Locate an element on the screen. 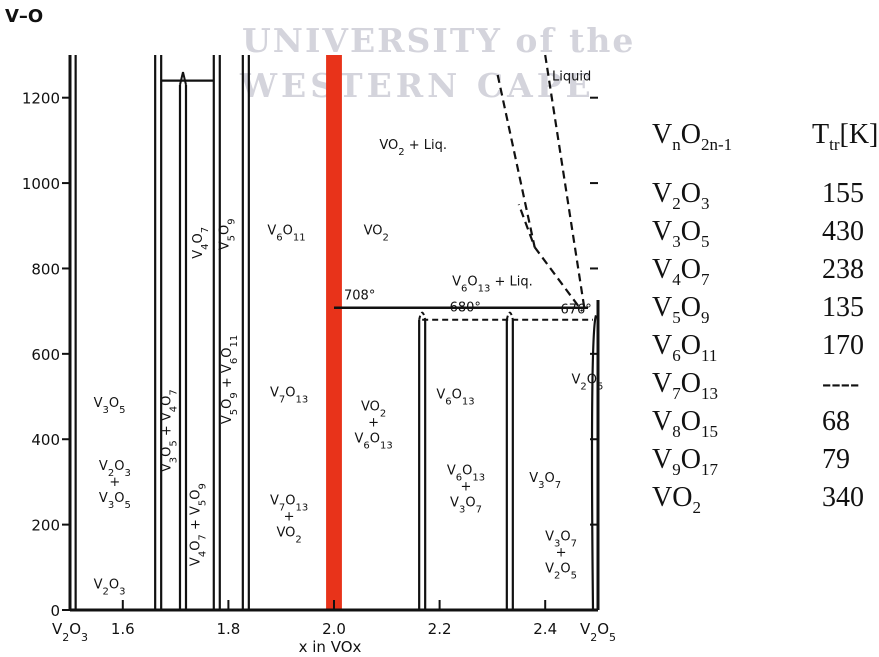 The width and height of the screenshot is (879, 657). y-tick-label: 0 is located at coordinates (55, 611).